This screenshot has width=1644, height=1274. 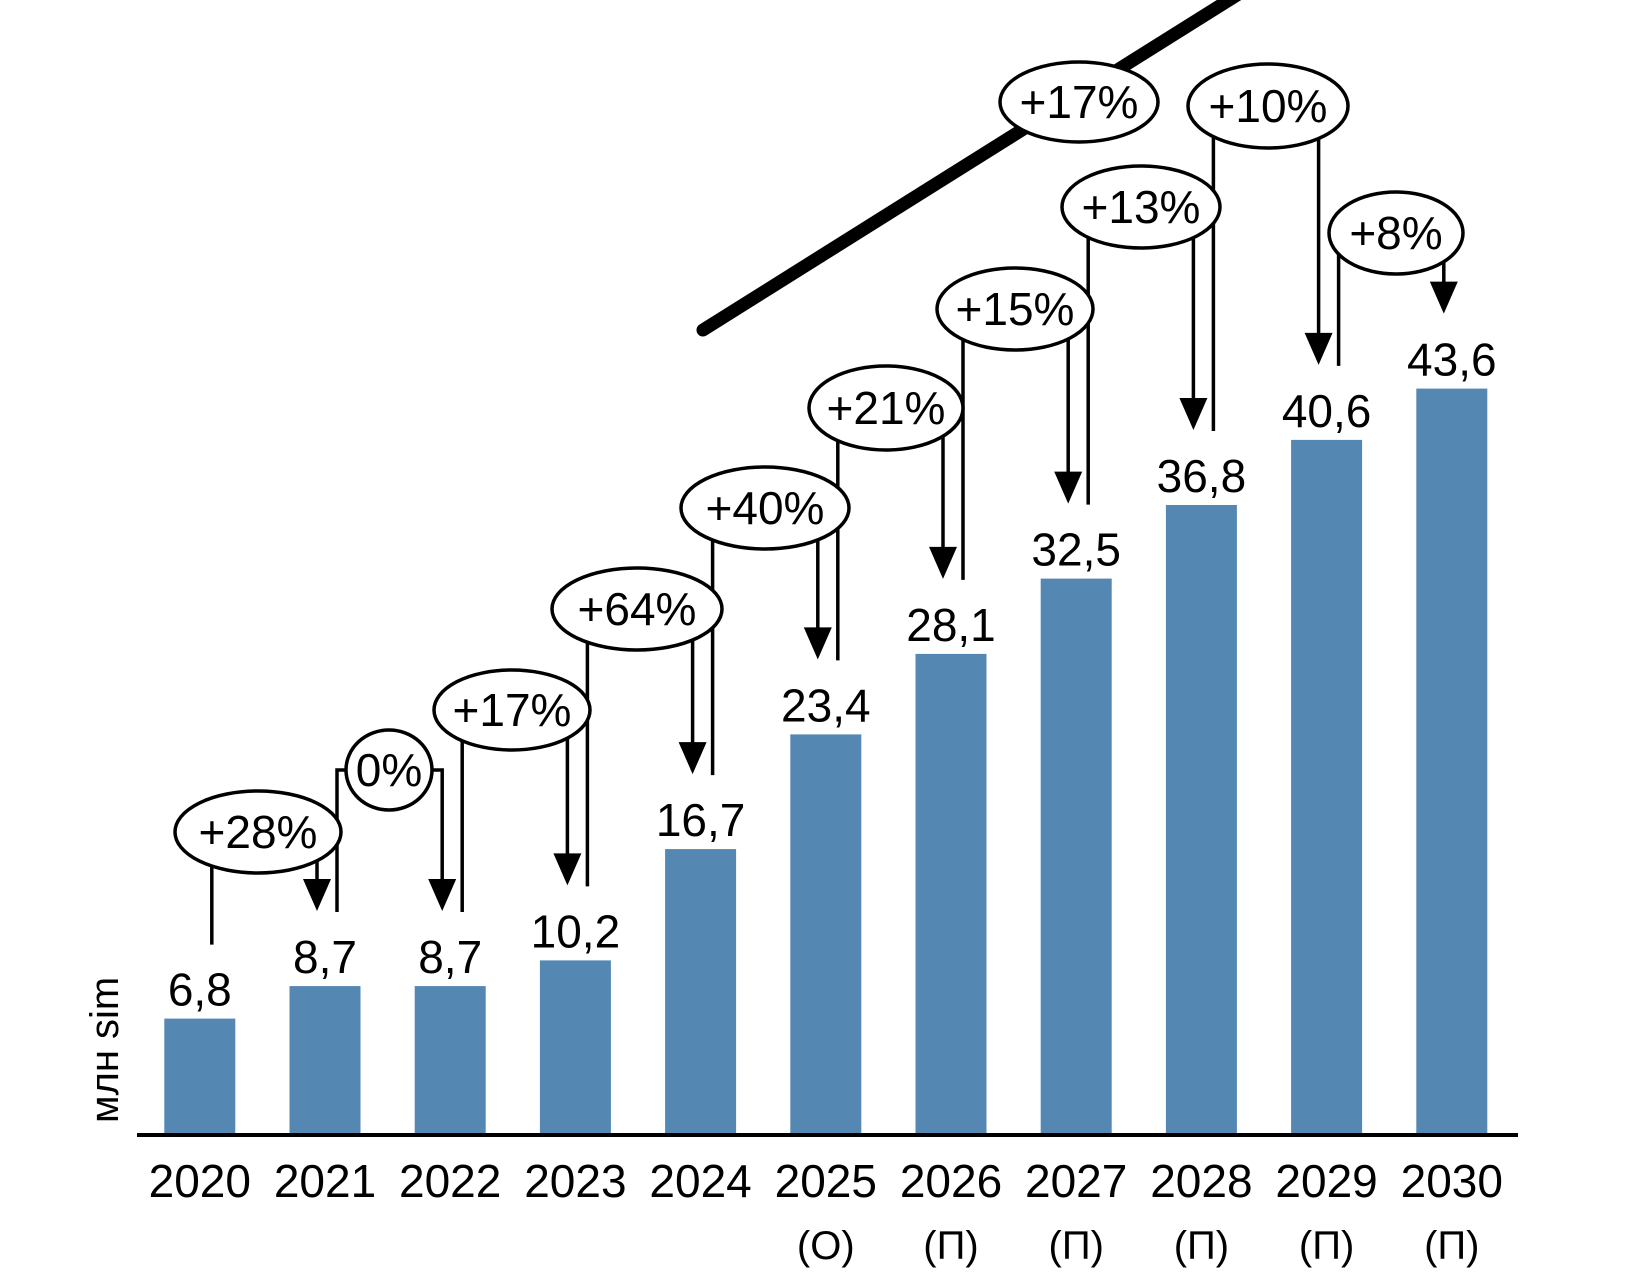 What do you see at coordinates (450, 1181) in the screenshot?
I see `x-tick-label: 2022` at bounding box center [450, 1181].